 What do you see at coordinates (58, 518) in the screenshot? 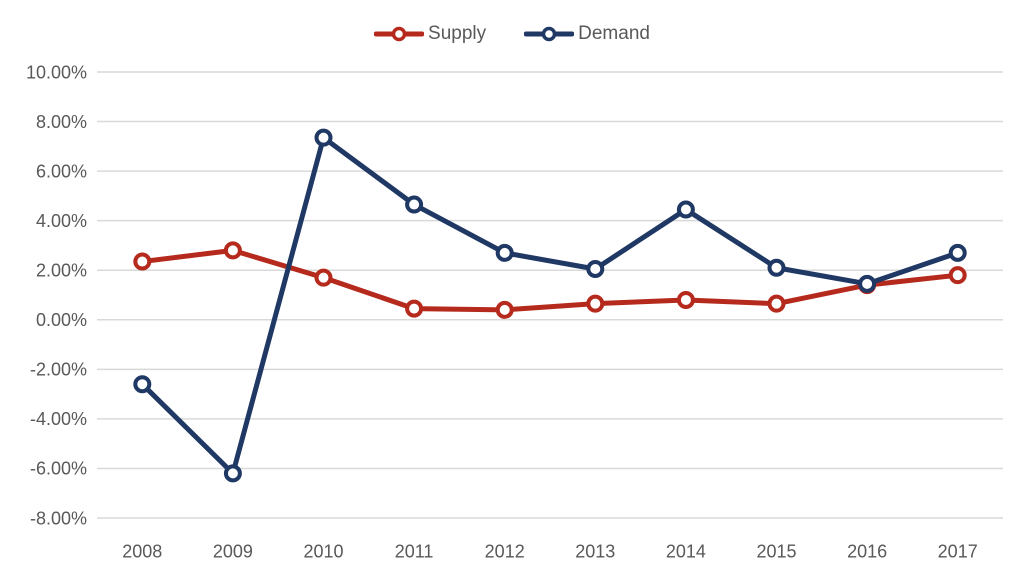
I see `y-axis-tick-label: -8.00%` at bounding box center [58, 518].